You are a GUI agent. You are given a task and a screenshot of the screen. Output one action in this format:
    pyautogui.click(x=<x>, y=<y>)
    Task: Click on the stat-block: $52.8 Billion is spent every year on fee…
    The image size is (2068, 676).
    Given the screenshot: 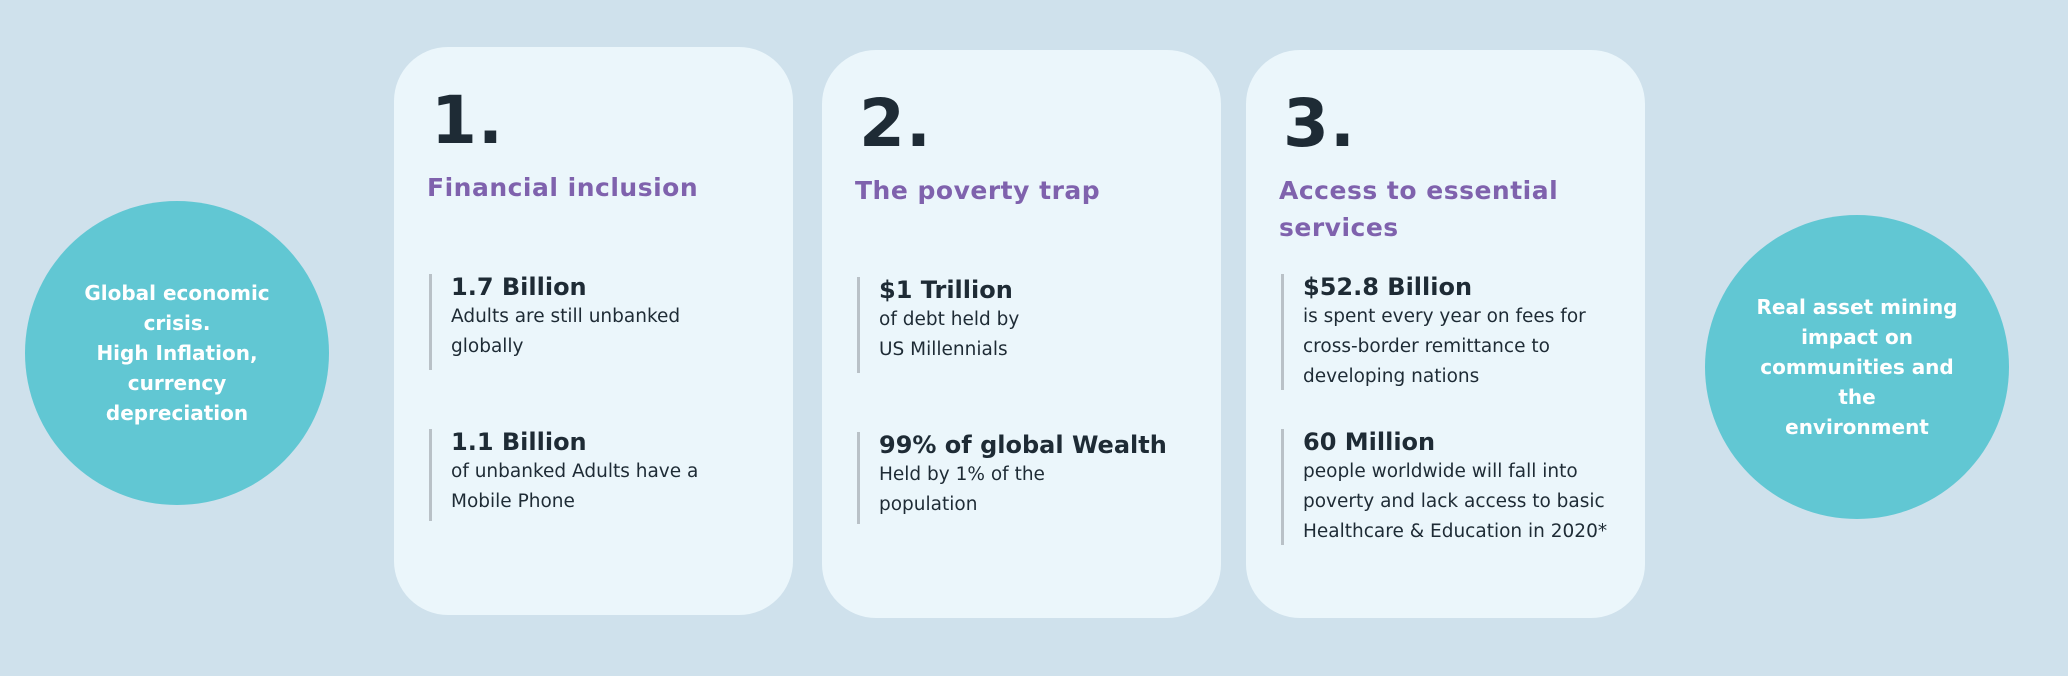 What is the action you would take?
    pyautogui.click(x=1452, y=331)
    